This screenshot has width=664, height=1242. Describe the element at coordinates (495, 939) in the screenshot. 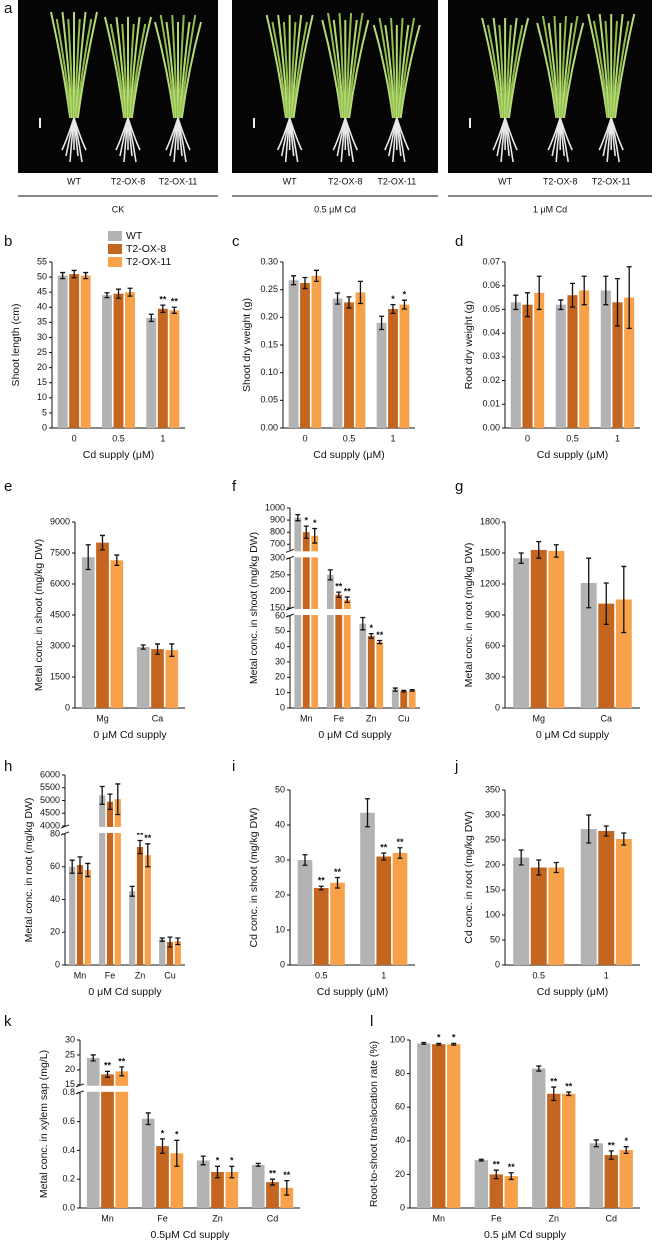

I see `y-tick-label: 50` at that location.